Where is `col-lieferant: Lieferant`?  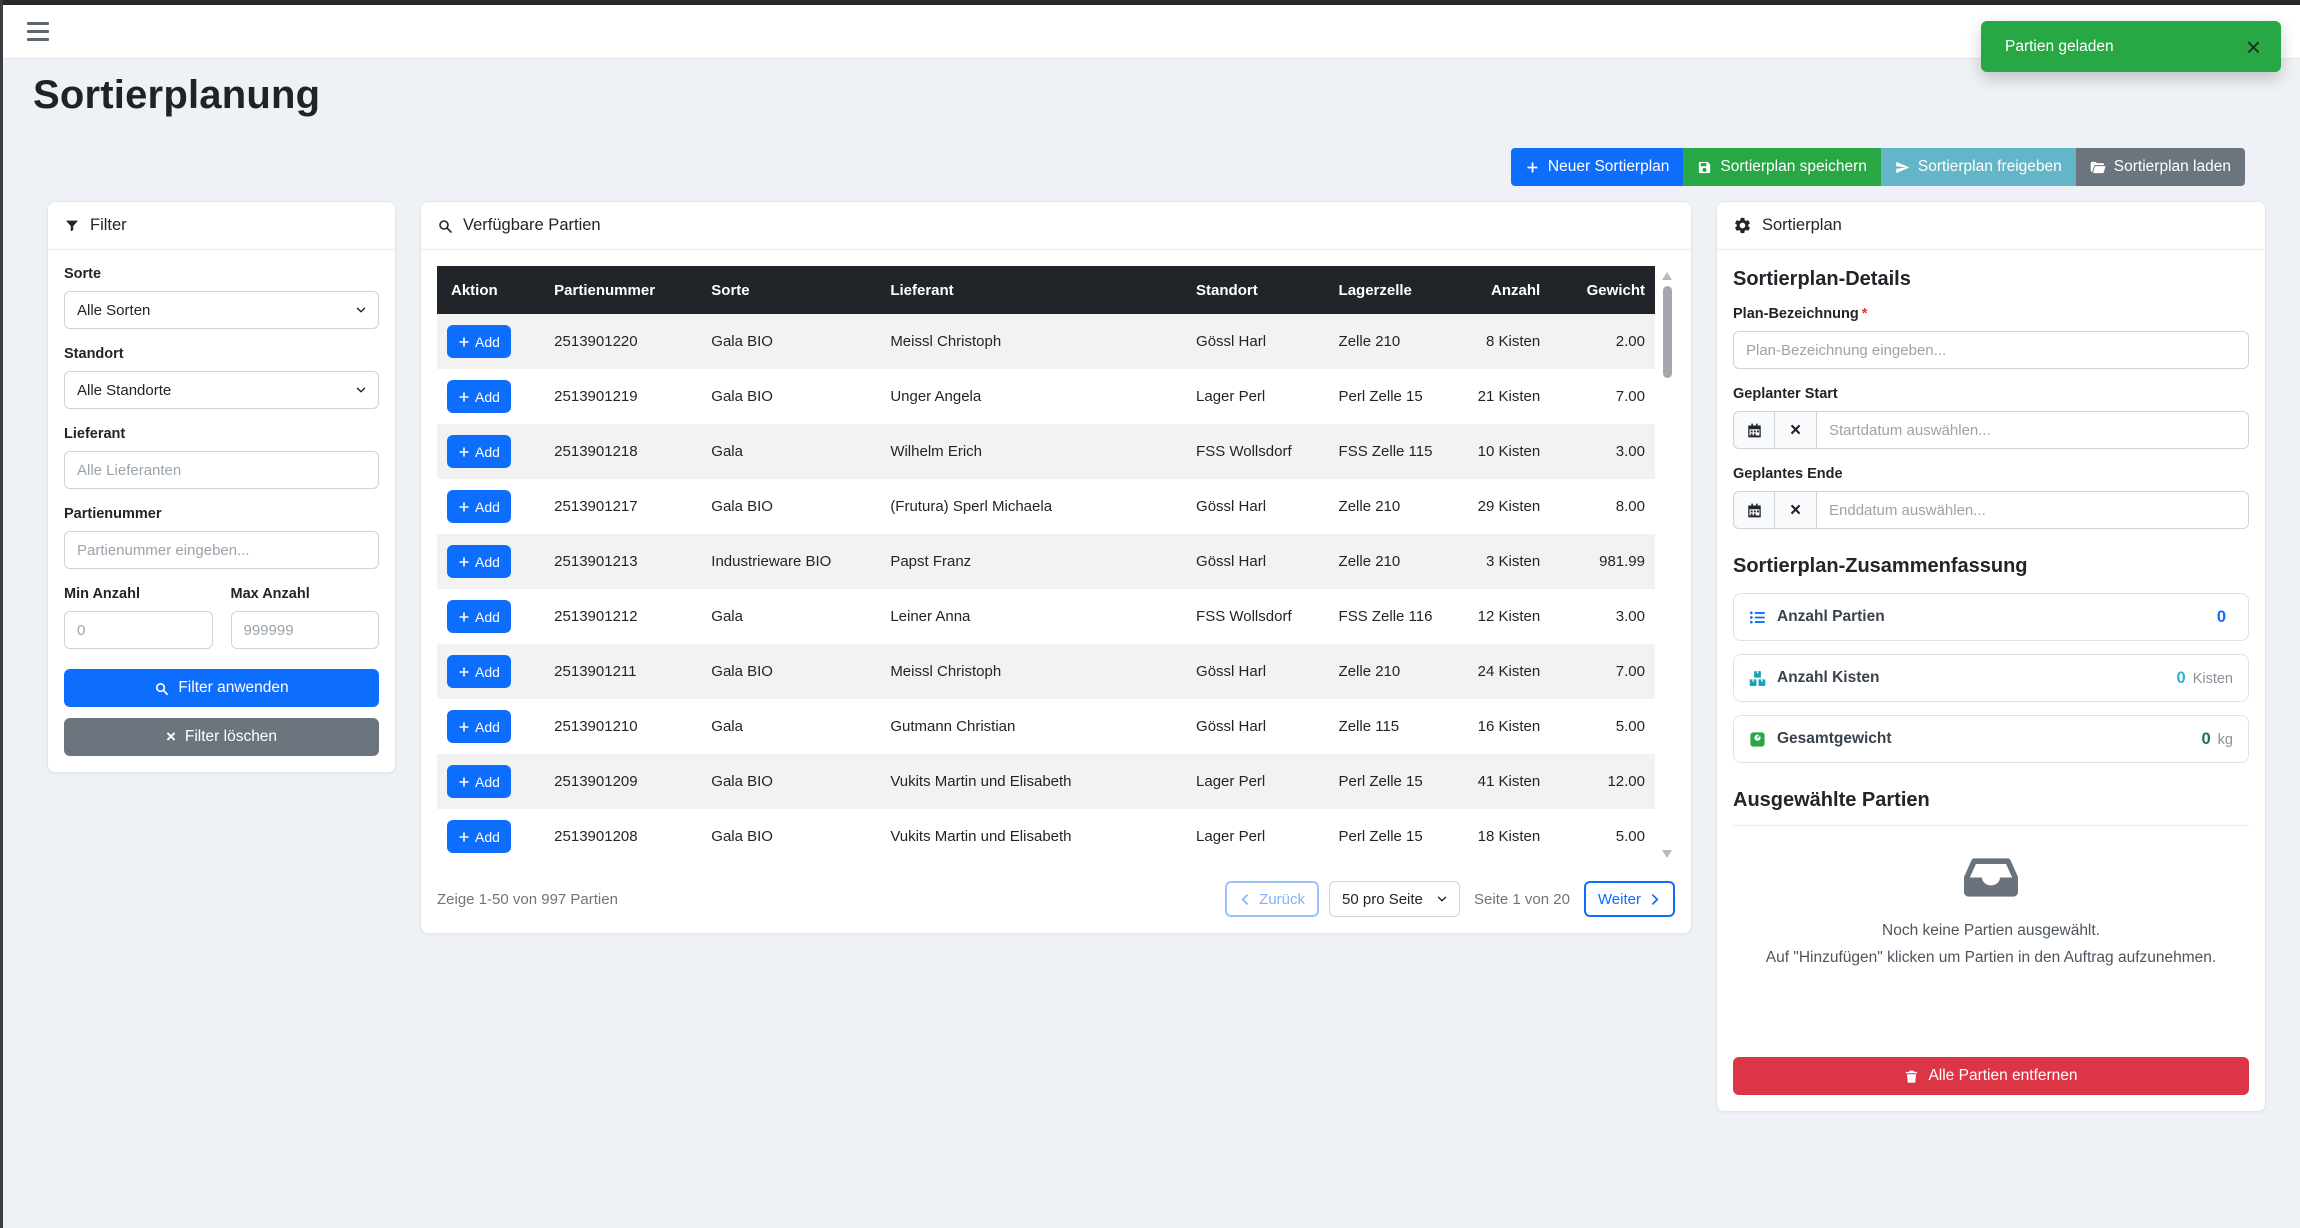 col-lieferant: Lieferant is located at coordinates (1033, 290).